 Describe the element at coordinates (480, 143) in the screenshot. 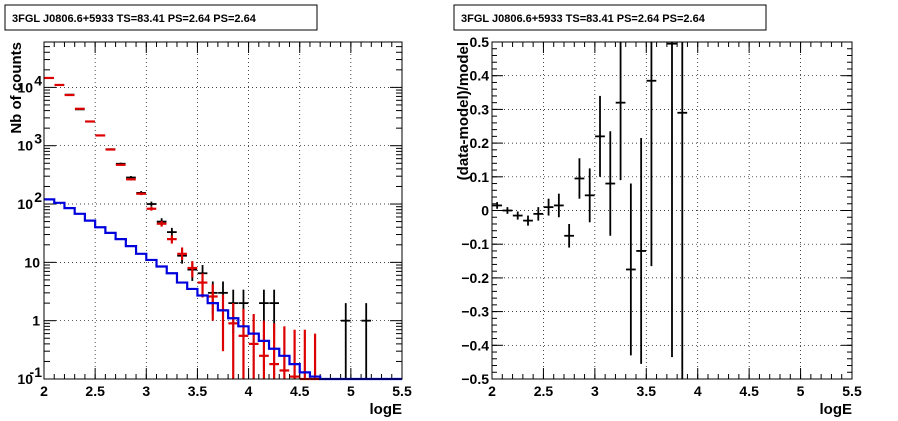

I see `y-tick-label: 0.2` at that location.